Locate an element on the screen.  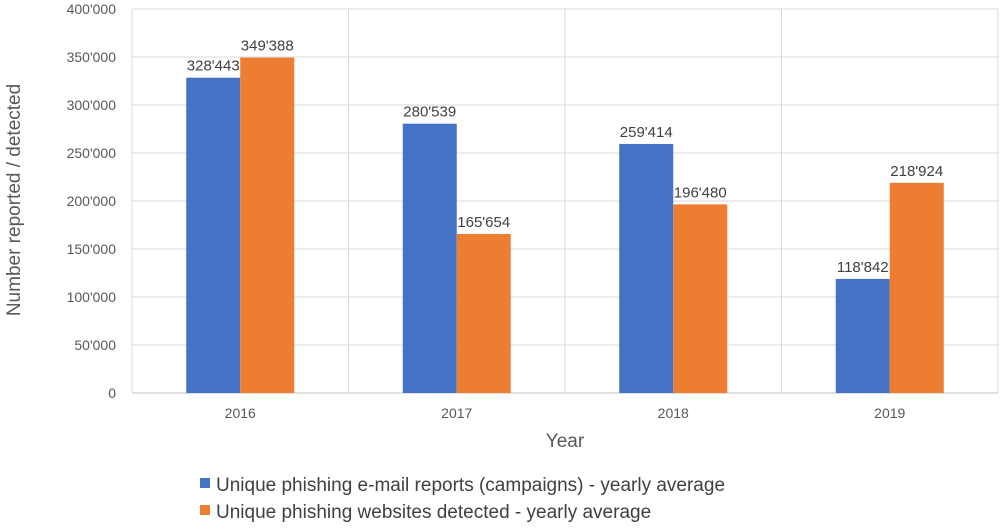
data-label-2017-series-0: 280'539 is located at coordinates (429, 112).